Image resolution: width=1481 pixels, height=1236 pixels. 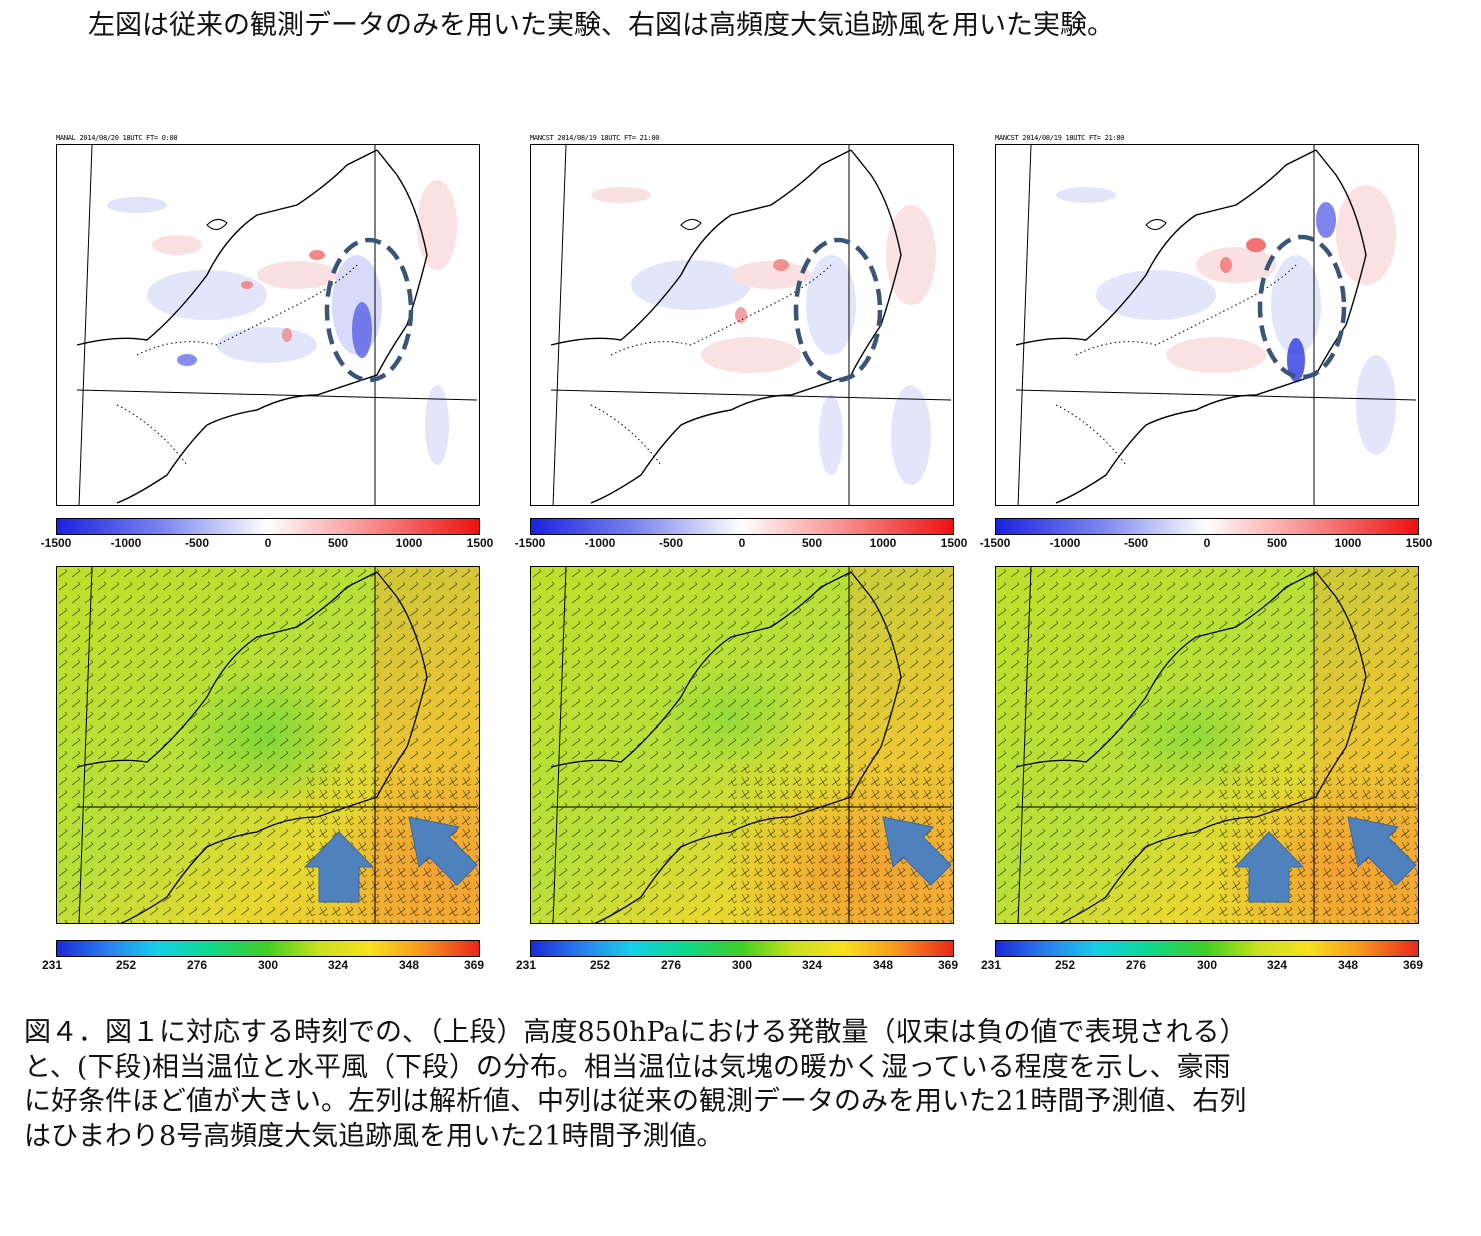 I want to click on panel-header: MANAL 2014/08/20 18UTC FT= 0:00, so click(x=117, y=138).